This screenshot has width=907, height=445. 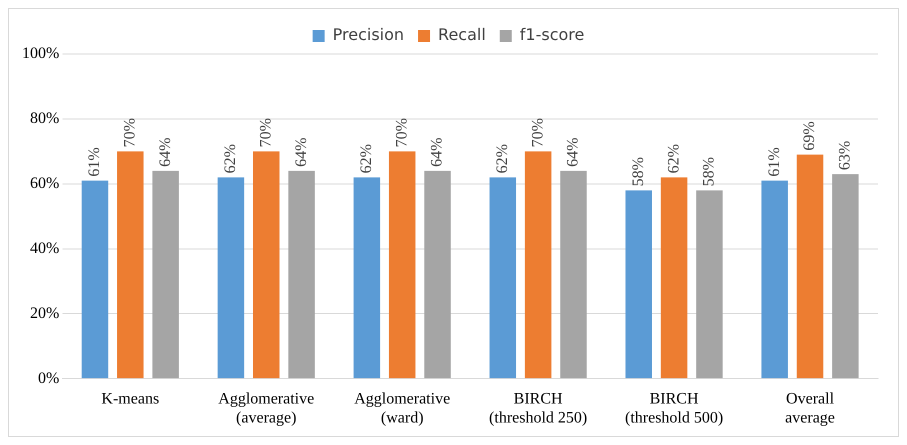 What do you see at coordinates (552, 34) in the screenshot?
I see `legend-label: f1-score` at bounding box center [552, 34].